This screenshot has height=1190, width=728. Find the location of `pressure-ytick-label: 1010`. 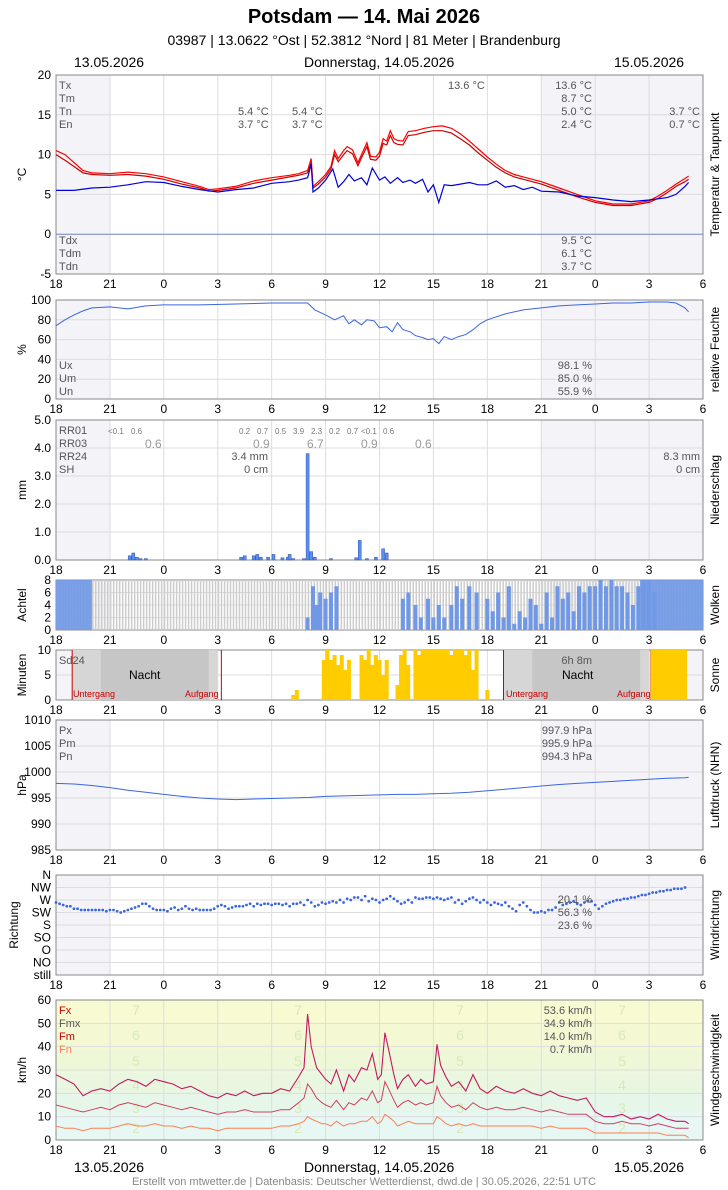

pressure-ytick-label: 1010 is located at coordinates (37, 720).